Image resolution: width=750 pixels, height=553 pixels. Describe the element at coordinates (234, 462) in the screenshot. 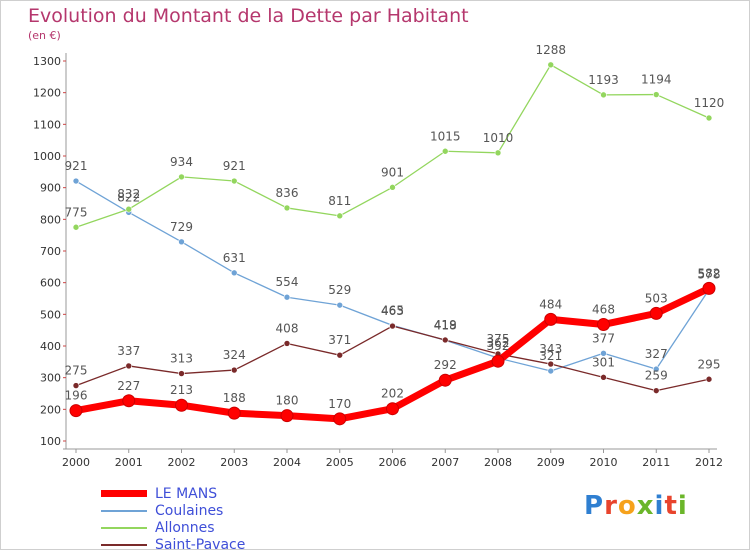

I see `x-tick-label: 2003` at that location.